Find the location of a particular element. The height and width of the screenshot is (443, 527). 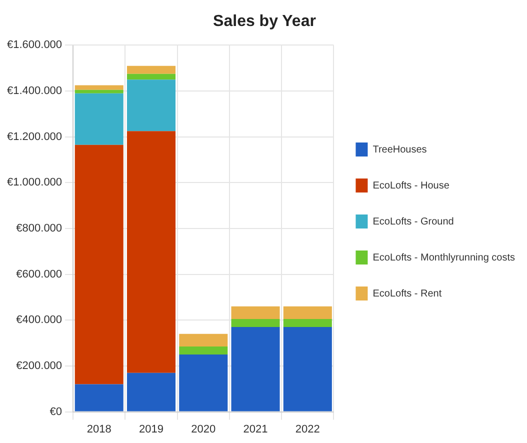

legend-label: EcoLofts - Ground is located at coordinates (413, 222).